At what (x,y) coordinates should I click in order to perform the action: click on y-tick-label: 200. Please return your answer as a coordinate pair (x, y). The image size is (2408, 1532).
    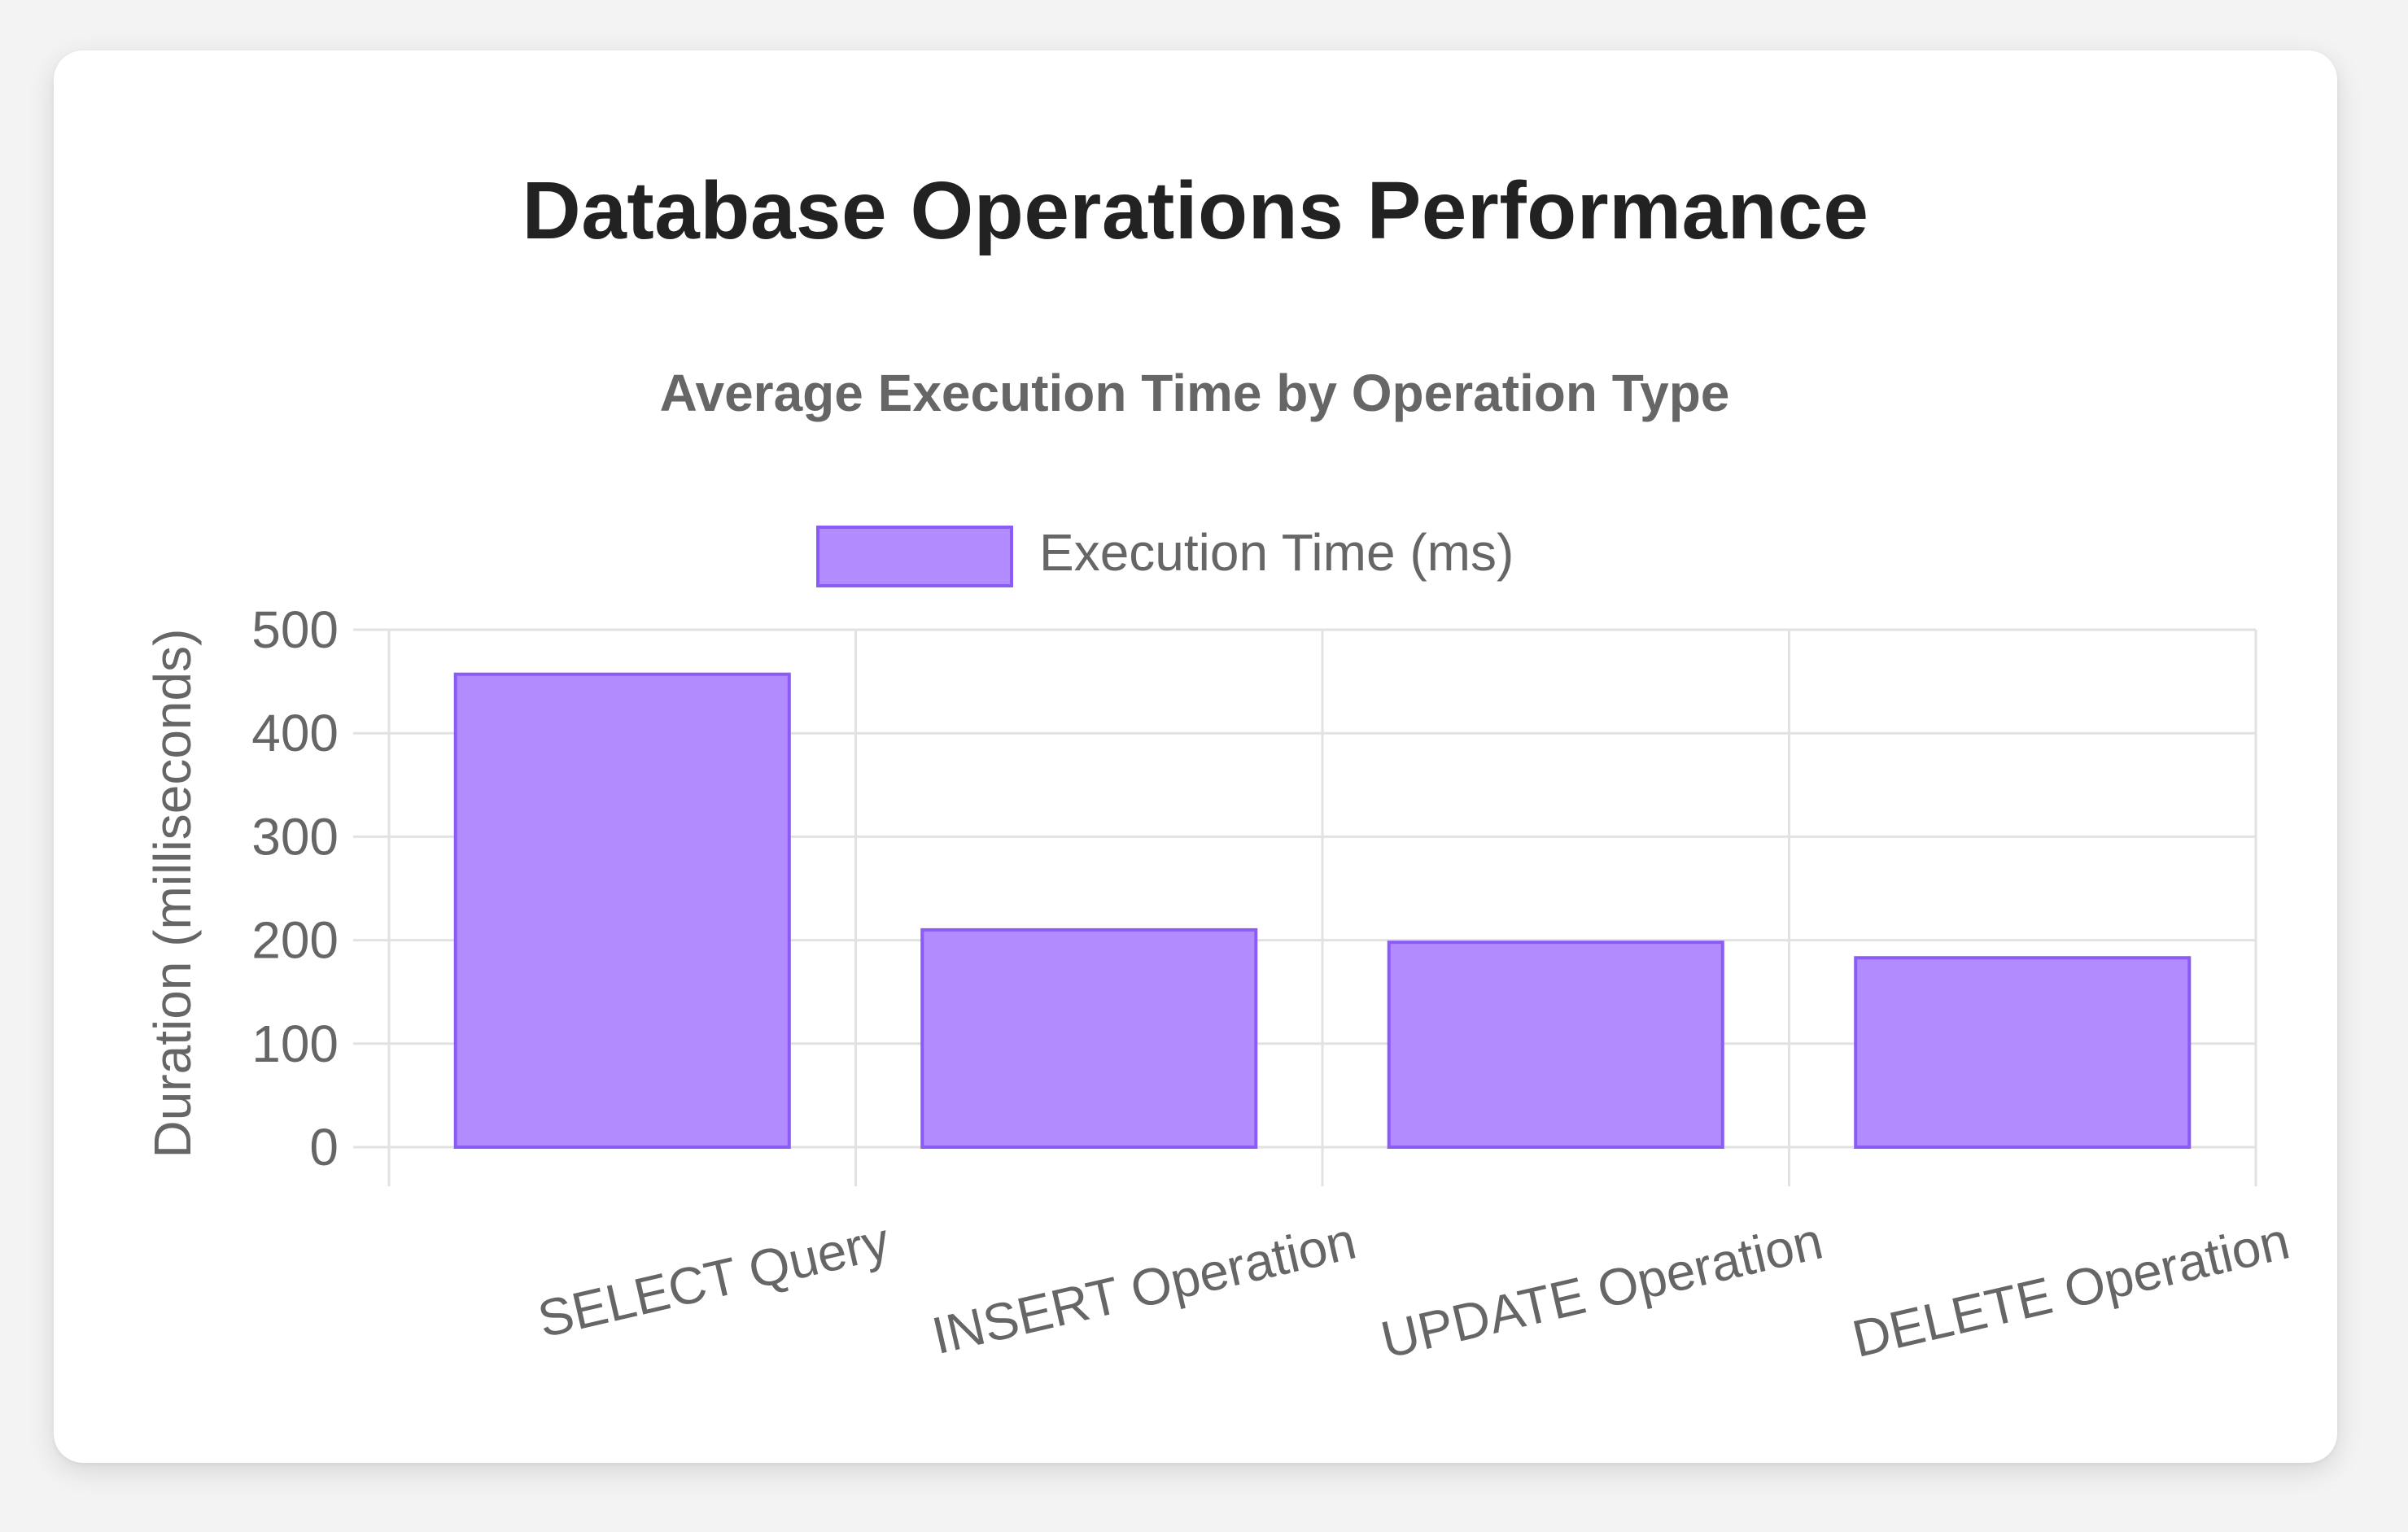
    Looking at the image, I should click on (295, 940).